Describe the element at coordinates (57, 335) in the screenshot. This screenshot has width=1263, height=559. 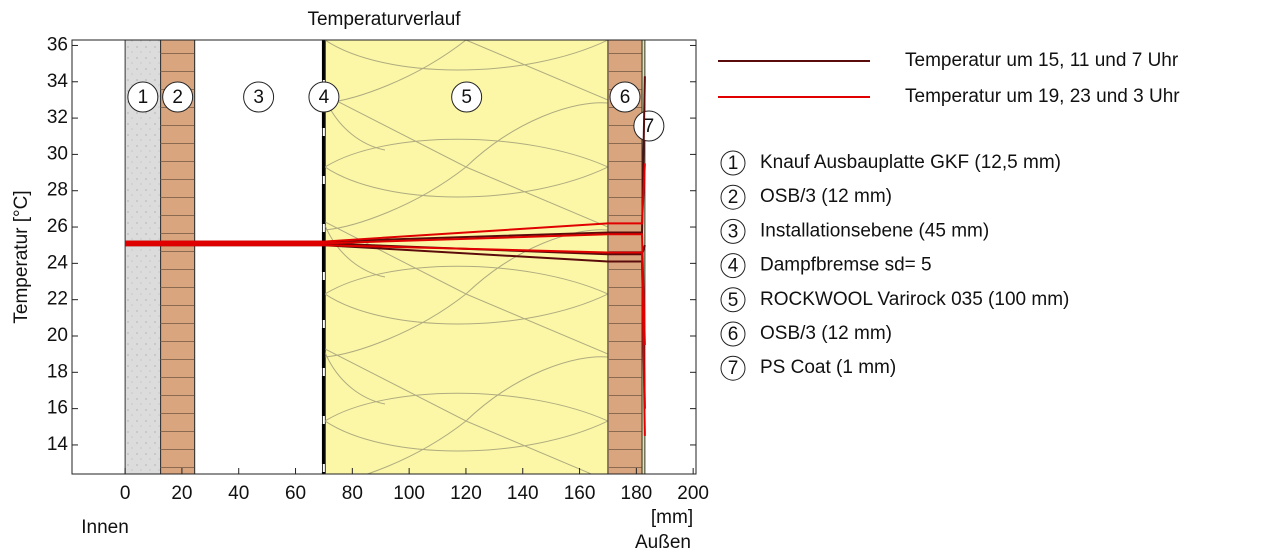
I see `y-tick-label: 20` at that location.